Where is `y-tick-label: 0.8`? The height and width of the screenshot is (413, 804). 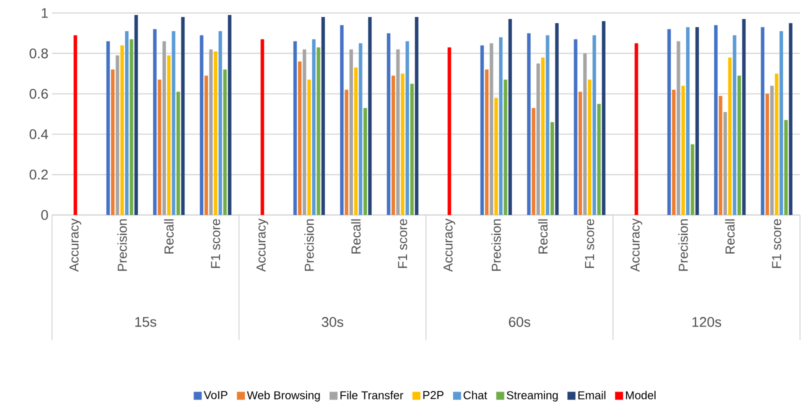 y-tick-label: 0.8 is located at coordinates (39, 53).